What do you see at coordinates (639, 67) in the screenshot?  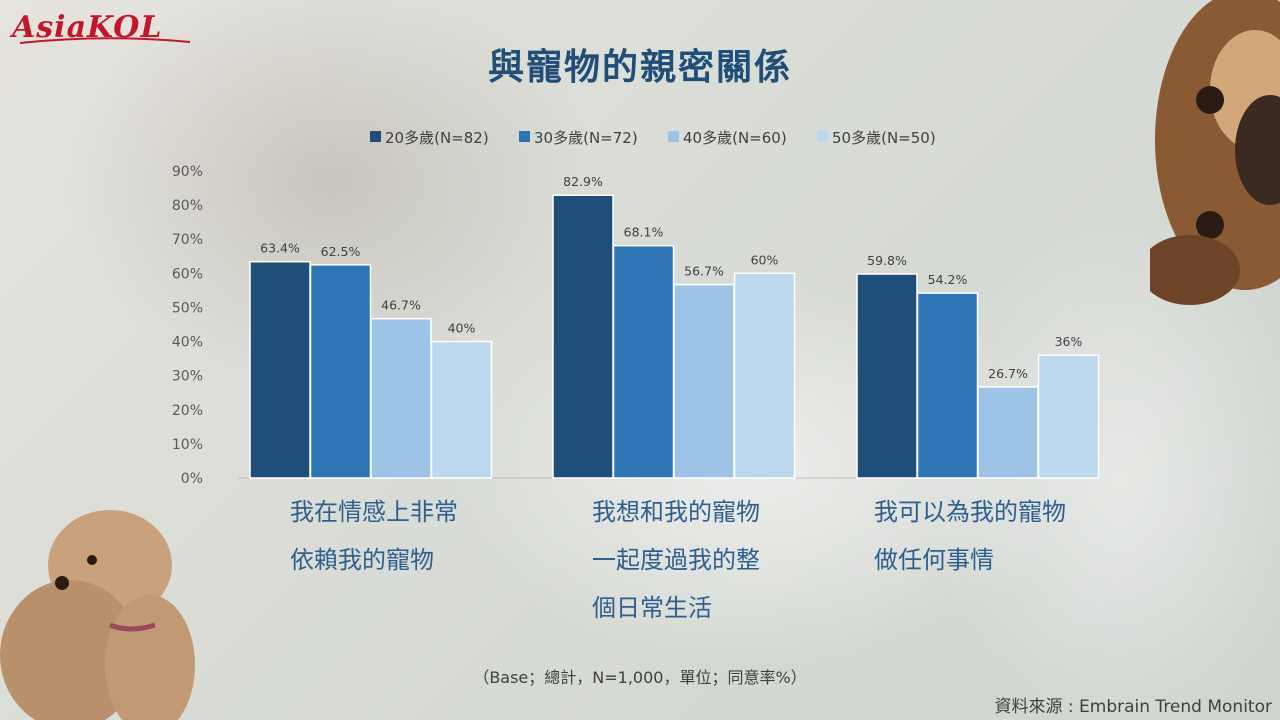 I see `page-title: 與寵物的親密關係` at bounding box center [639, 67].